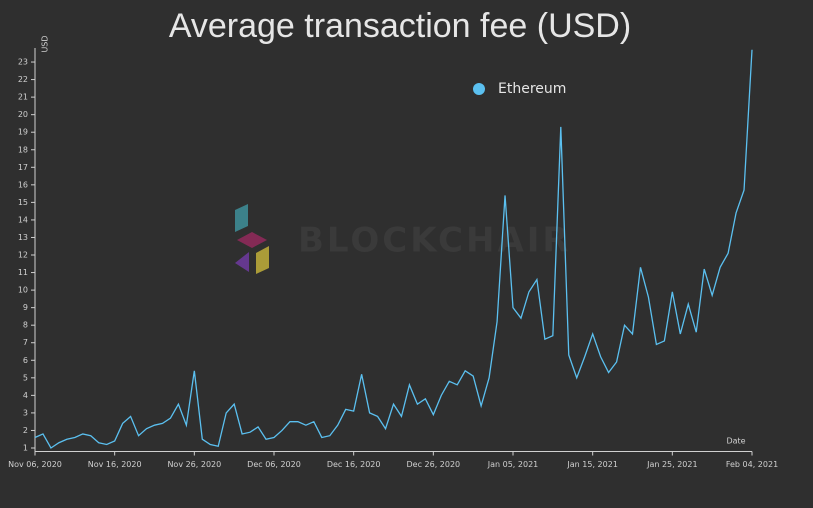 This screenshot has width=813, height=508. Describe the element at coordinates (25, 377) in the screenshot. I see `y-tick-label: 5` at that location.